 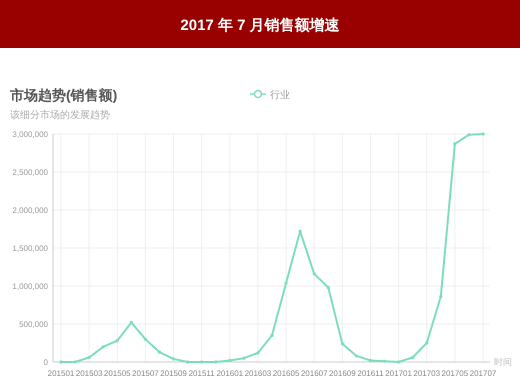 What do you see at coordinates (146, 373) in the screenshot?
I see `x-tick-label: 201507` at bounding box center [146, 373].